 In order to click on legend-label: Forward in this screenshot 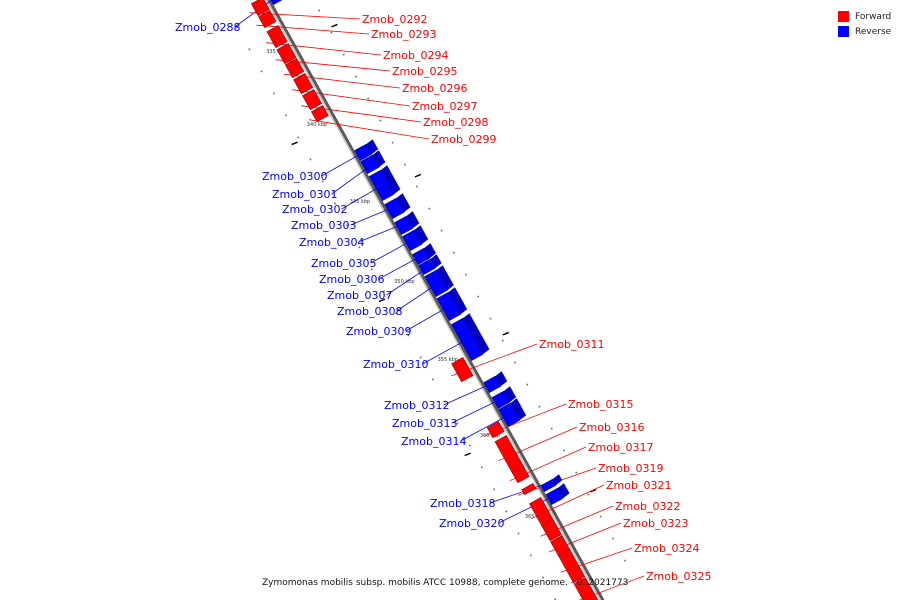, I will do `click(873, 16)`.